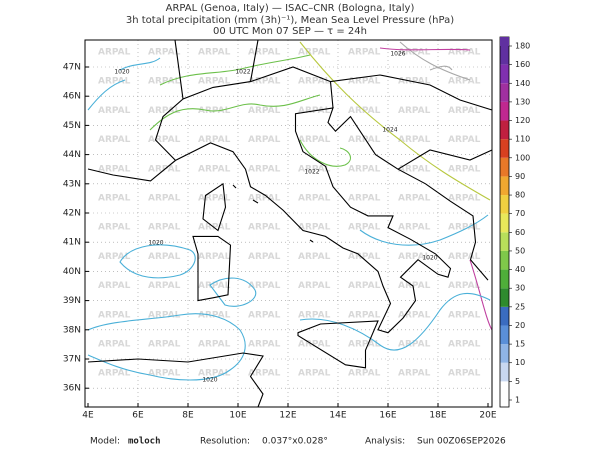 The image size is (600, 454). Describe the element at coordinates (273, 213) in the screenshot. I see `islets` at that location.